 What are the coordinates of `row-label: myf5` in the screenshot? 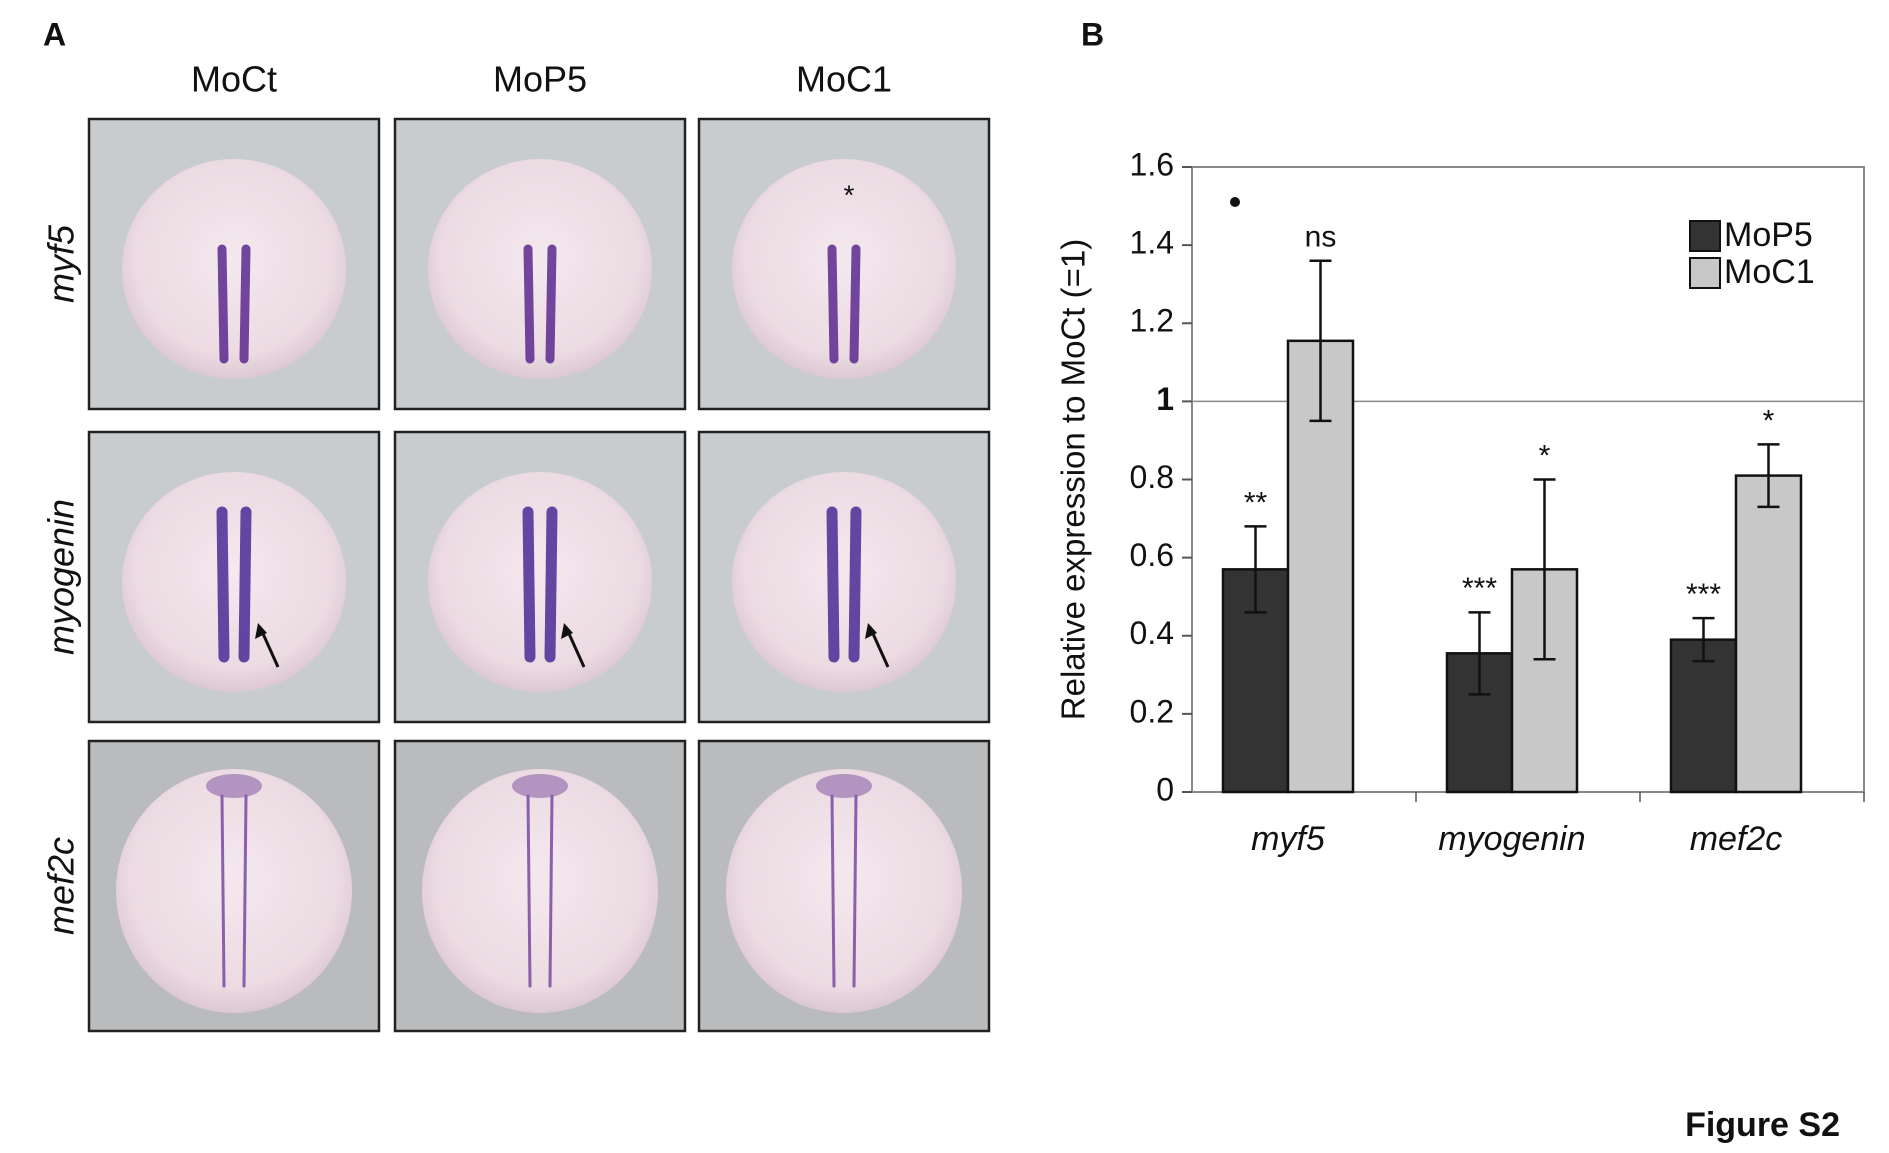 It's located at (61, 263).